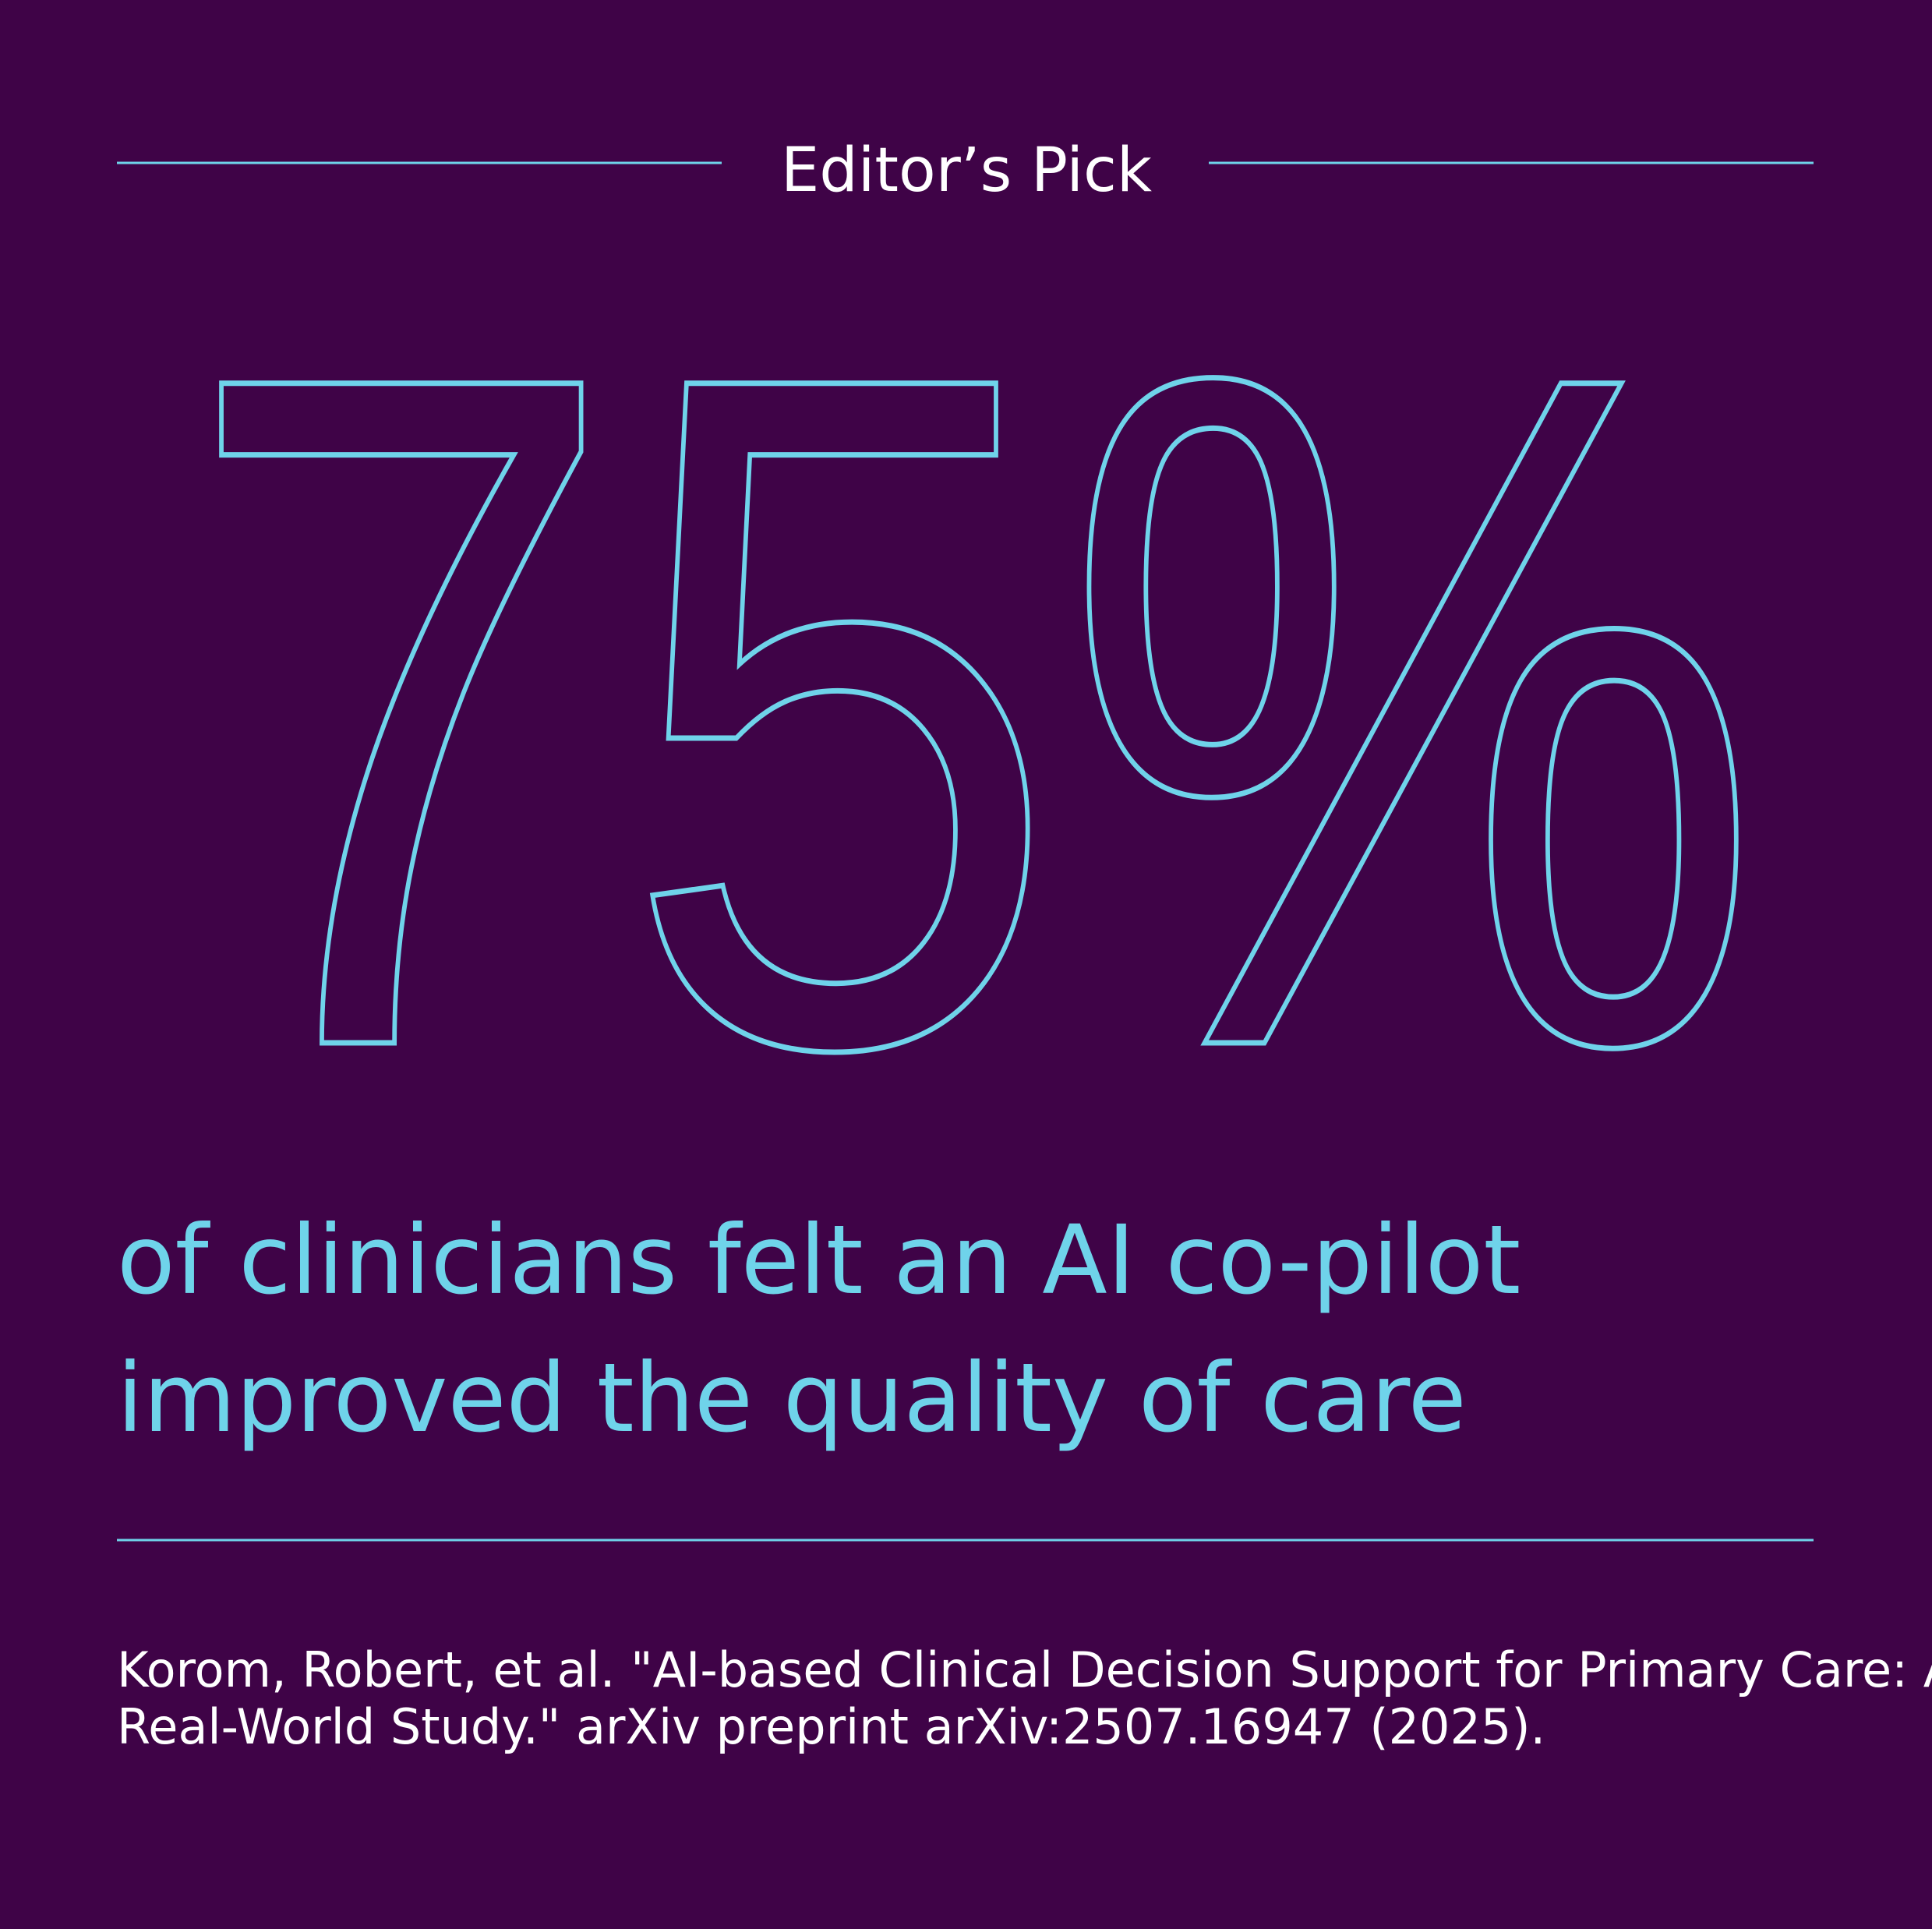 This screenshot has width=1932, height=1929. I want to click on stat-description: improved the quality of care, so click(792, 1398).